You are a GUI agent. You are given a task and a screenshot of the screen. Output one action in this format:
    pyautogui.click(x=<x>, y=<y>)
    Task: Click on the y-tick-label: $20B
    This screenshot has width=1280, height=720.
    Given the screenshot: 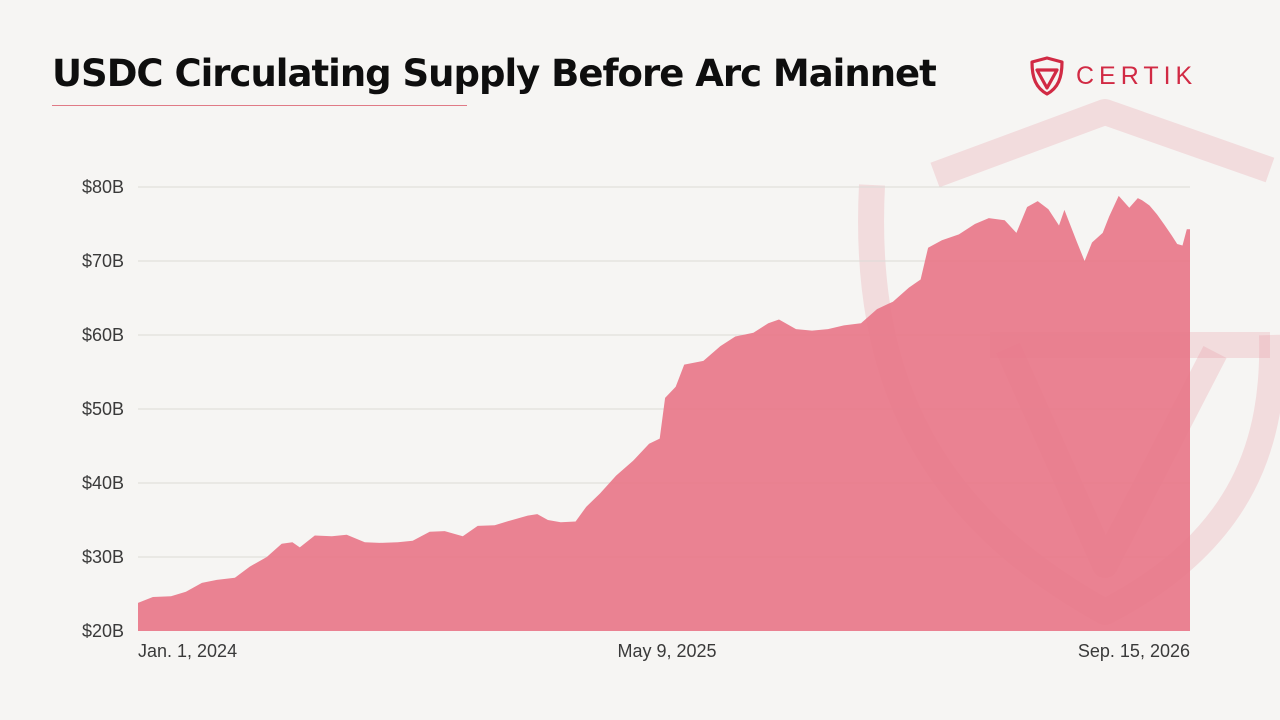 What is the action you would take?
    pyautogui.click(x=103, y=631)
    